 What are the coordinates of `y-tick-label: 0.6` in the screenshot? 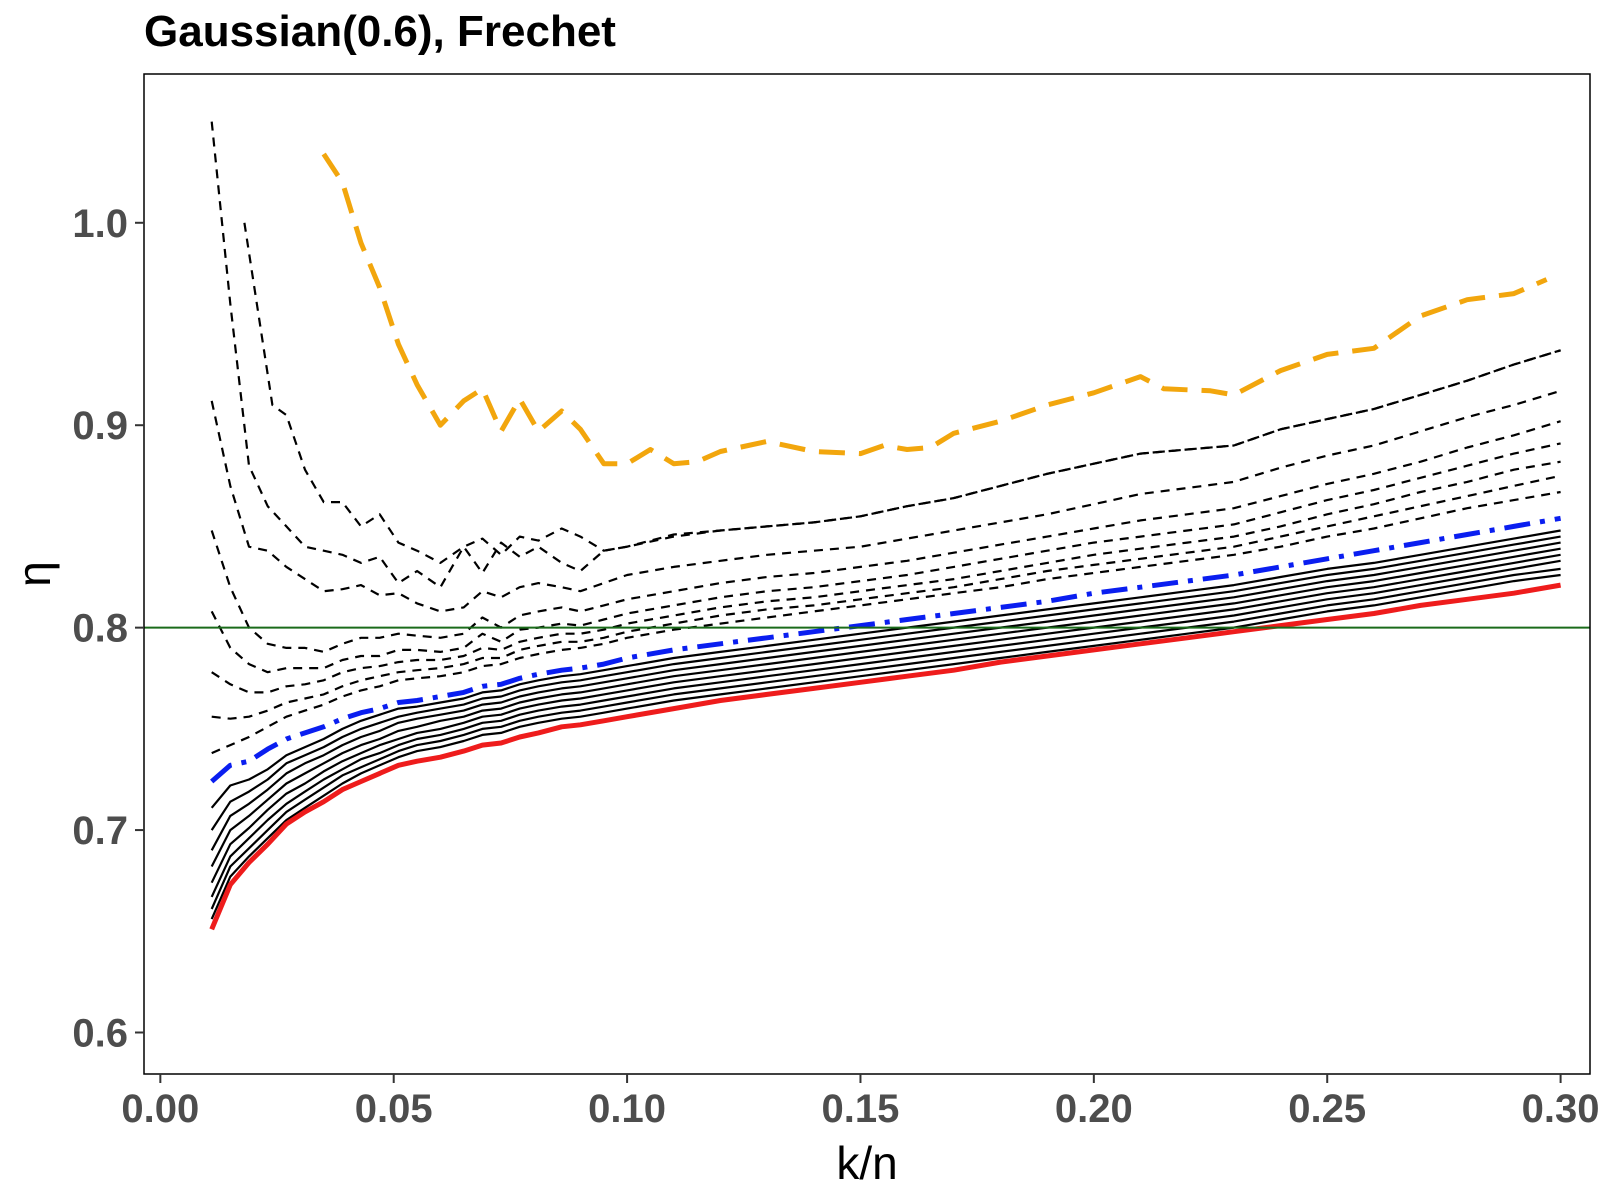 It's located at (100, 1034).